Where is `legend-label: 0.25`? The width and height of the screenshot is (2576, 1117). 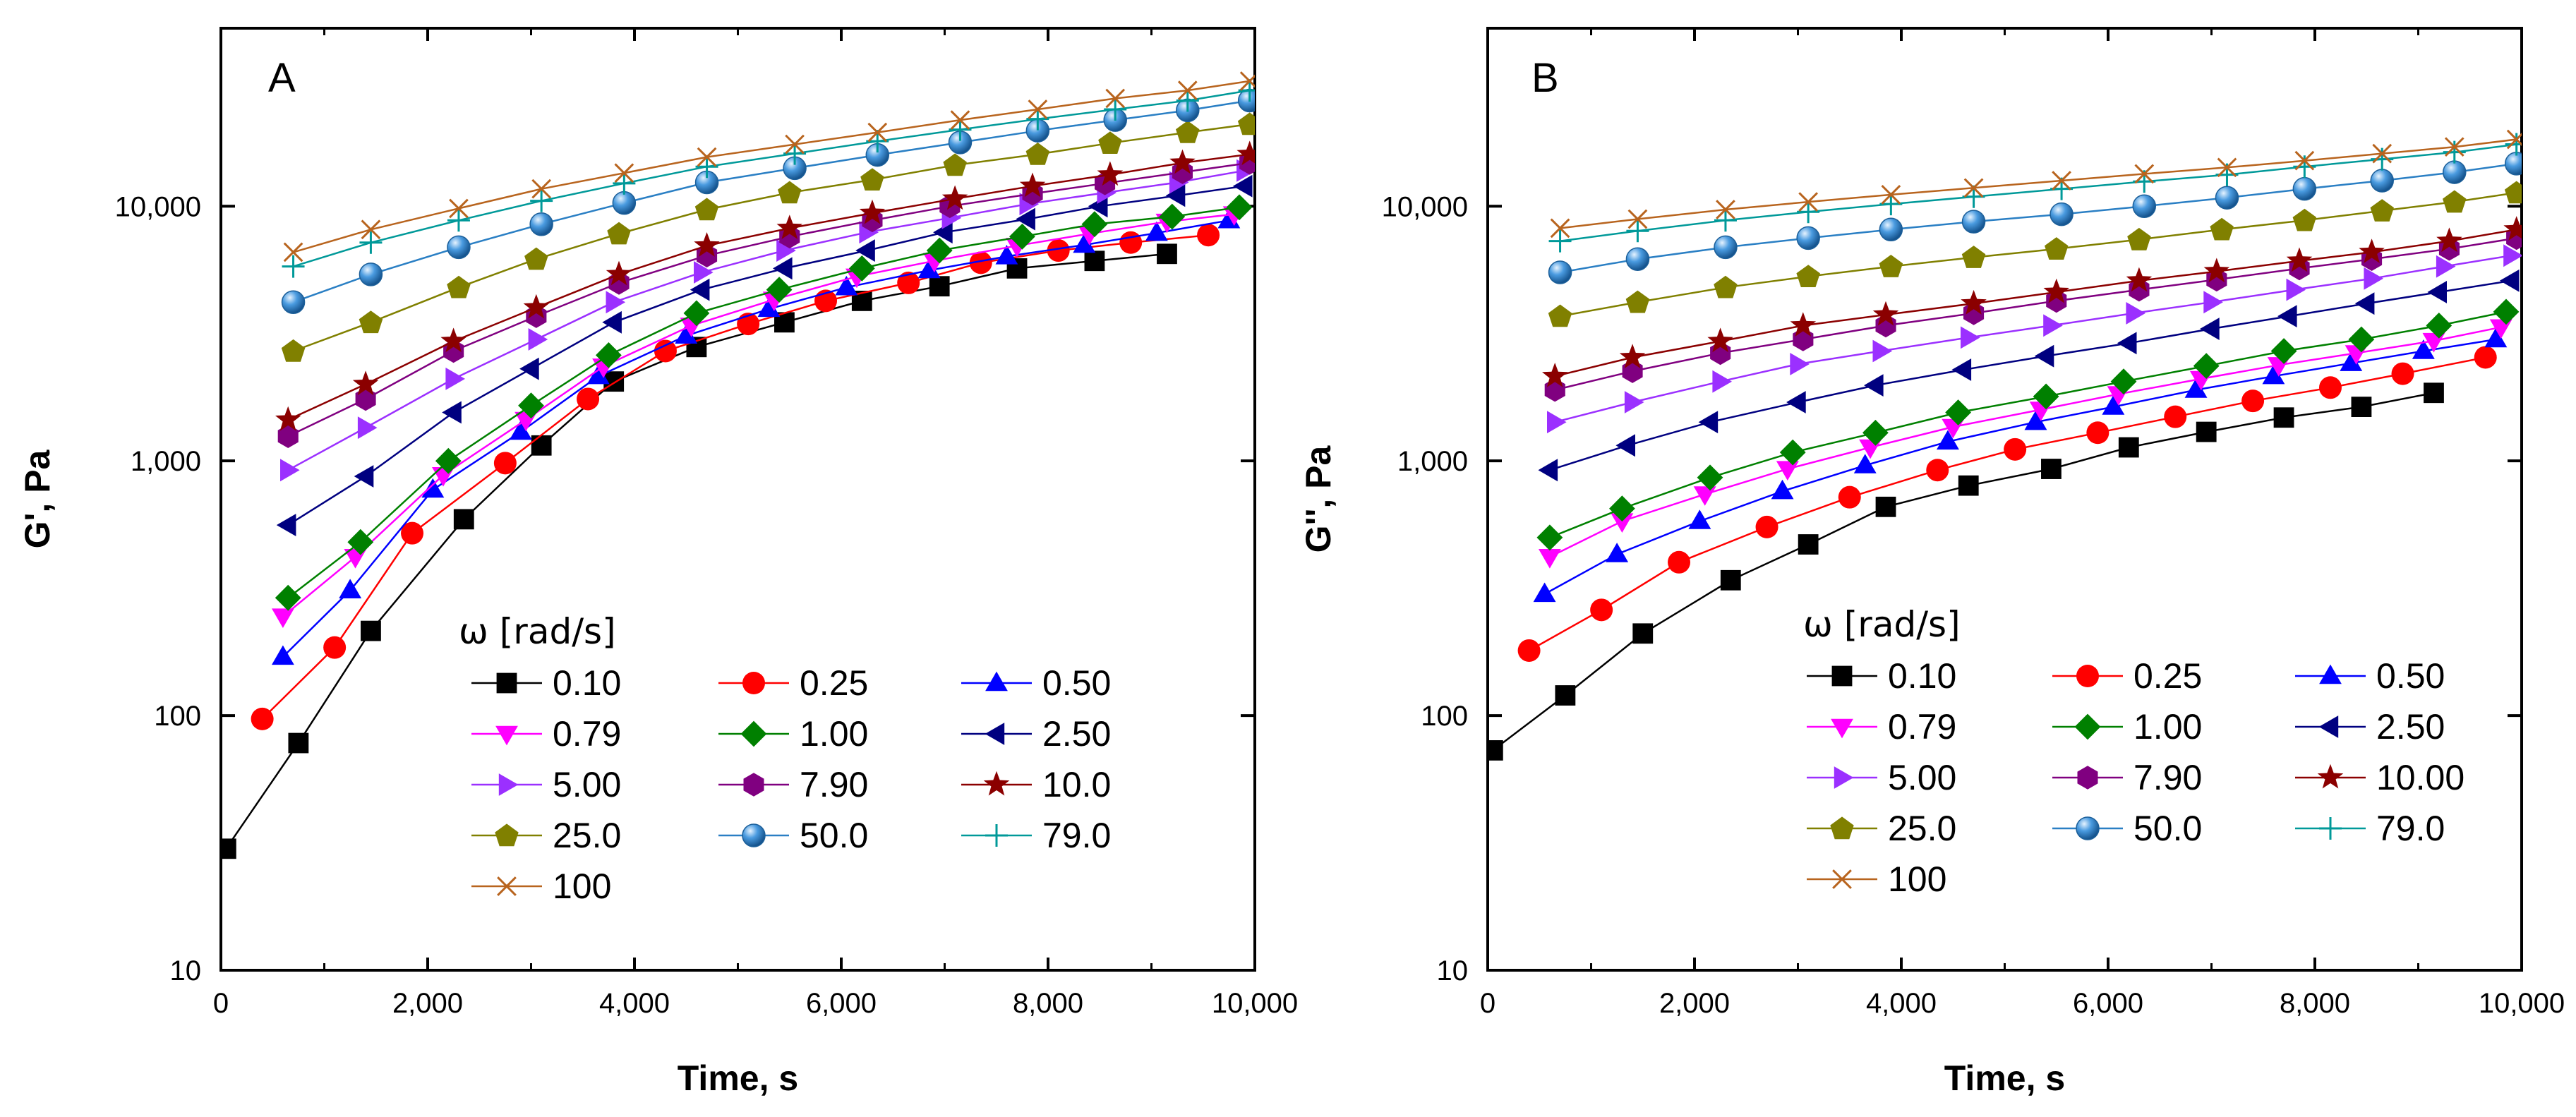
legend-label: 0.25 is located at coordinates (834, 683).